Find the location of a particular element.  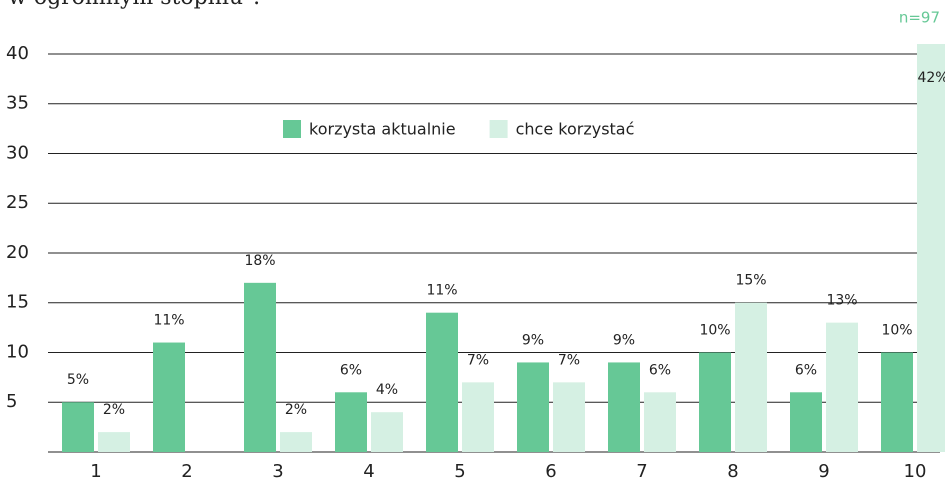

value-label: 15% is located at coordinates (750, 281).